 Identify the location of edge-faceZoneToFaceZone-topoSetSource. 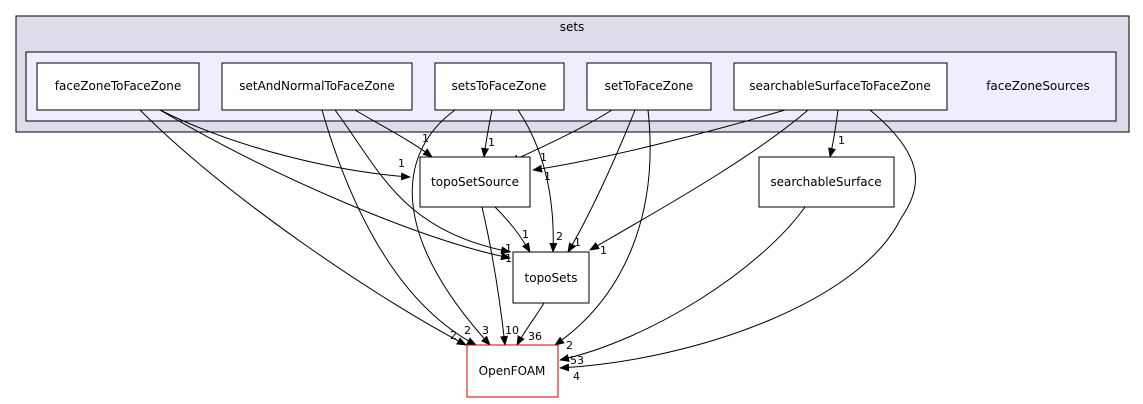
(285, 145).